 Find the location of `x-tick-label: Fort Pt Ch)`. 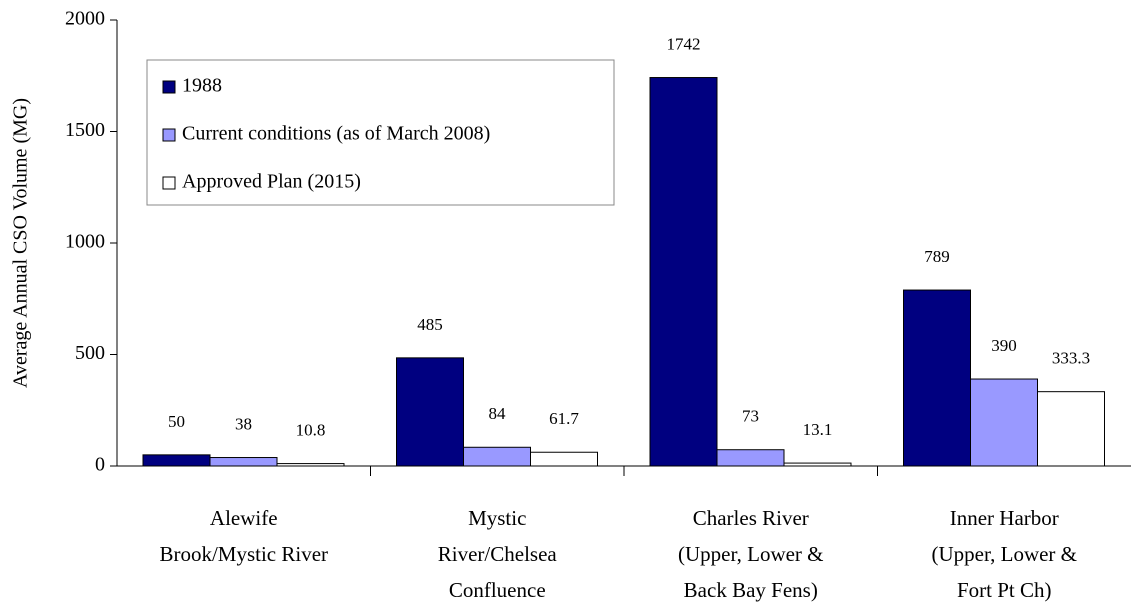

x-tick-label: Fort Pt Ch) is located at coordinates (1004, 590).